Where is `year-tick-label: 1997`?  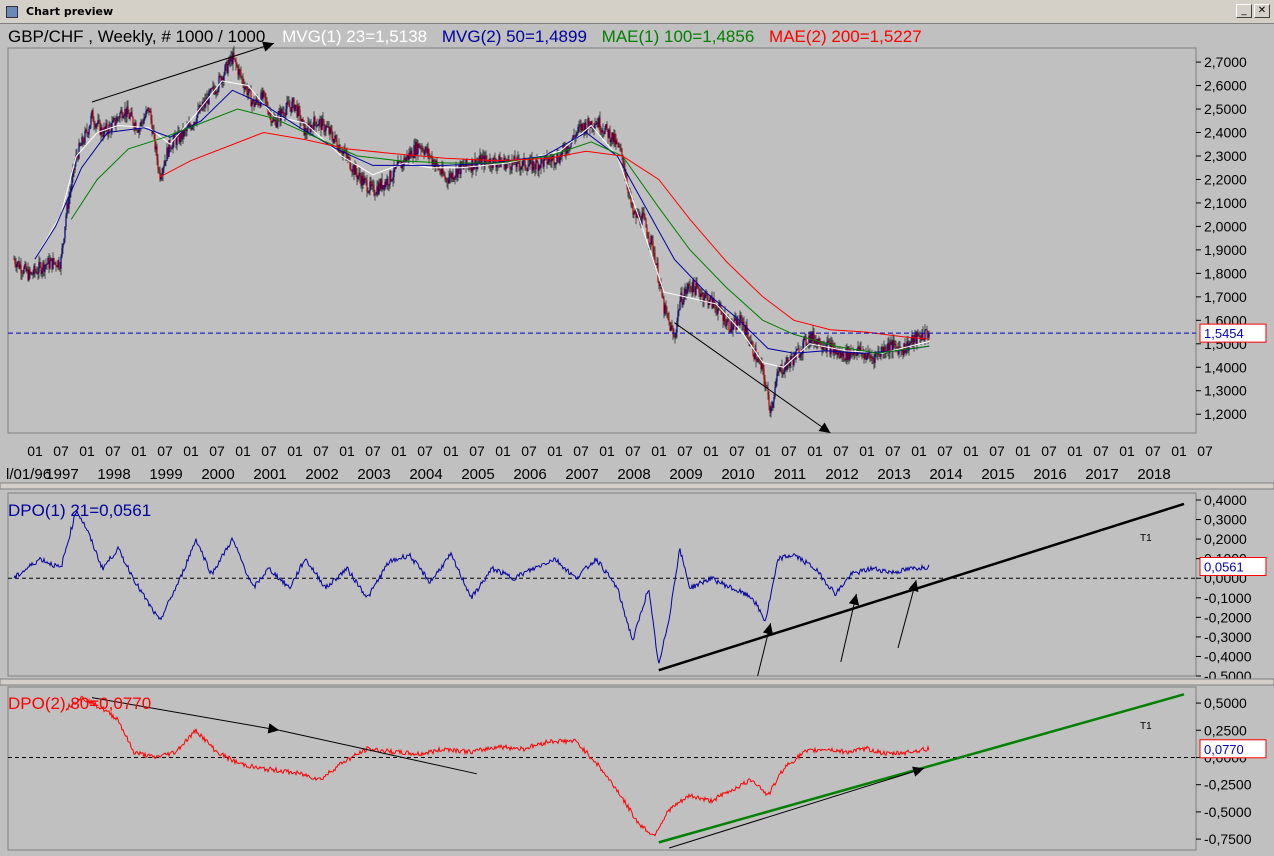
year-tick-label: 1997 is located at coordinates (61, 474).